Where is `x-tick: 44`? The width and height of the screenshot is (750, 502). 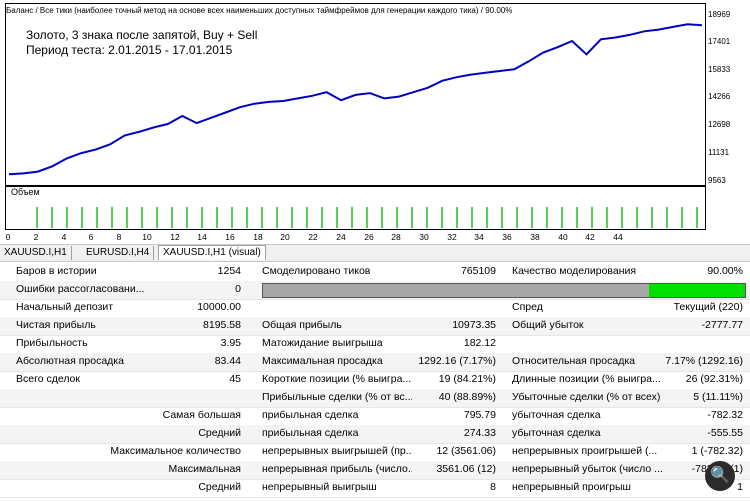
x-tick: 44 is located at coordinates (618, 237).